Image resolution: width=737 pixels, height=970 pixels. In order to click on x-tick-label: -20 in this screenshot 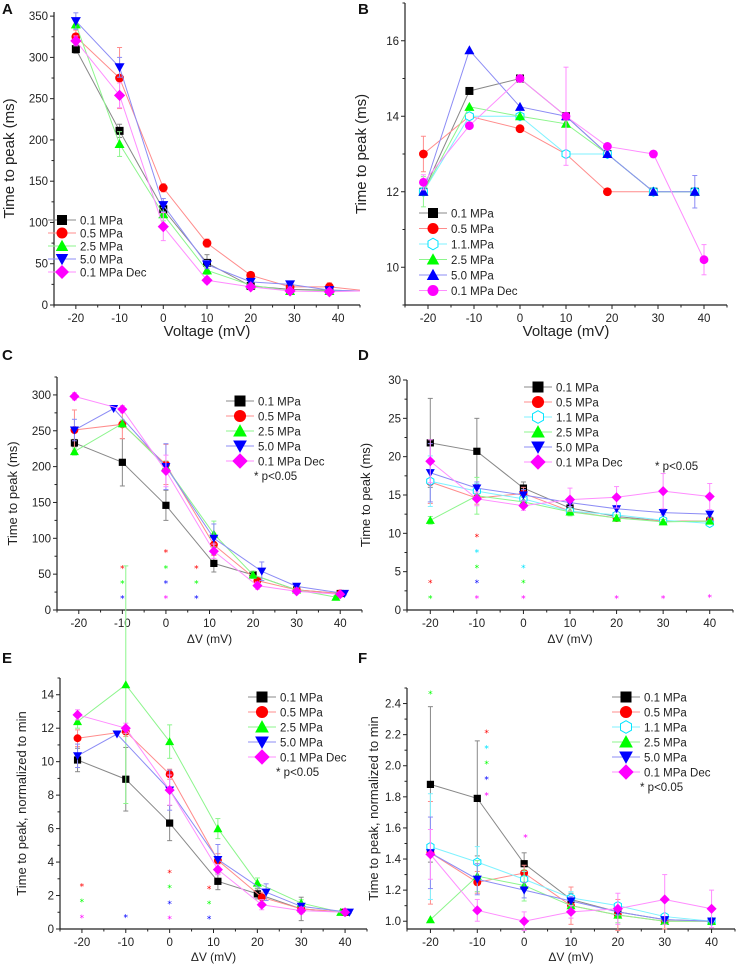, I will do `click(428, 319)`.